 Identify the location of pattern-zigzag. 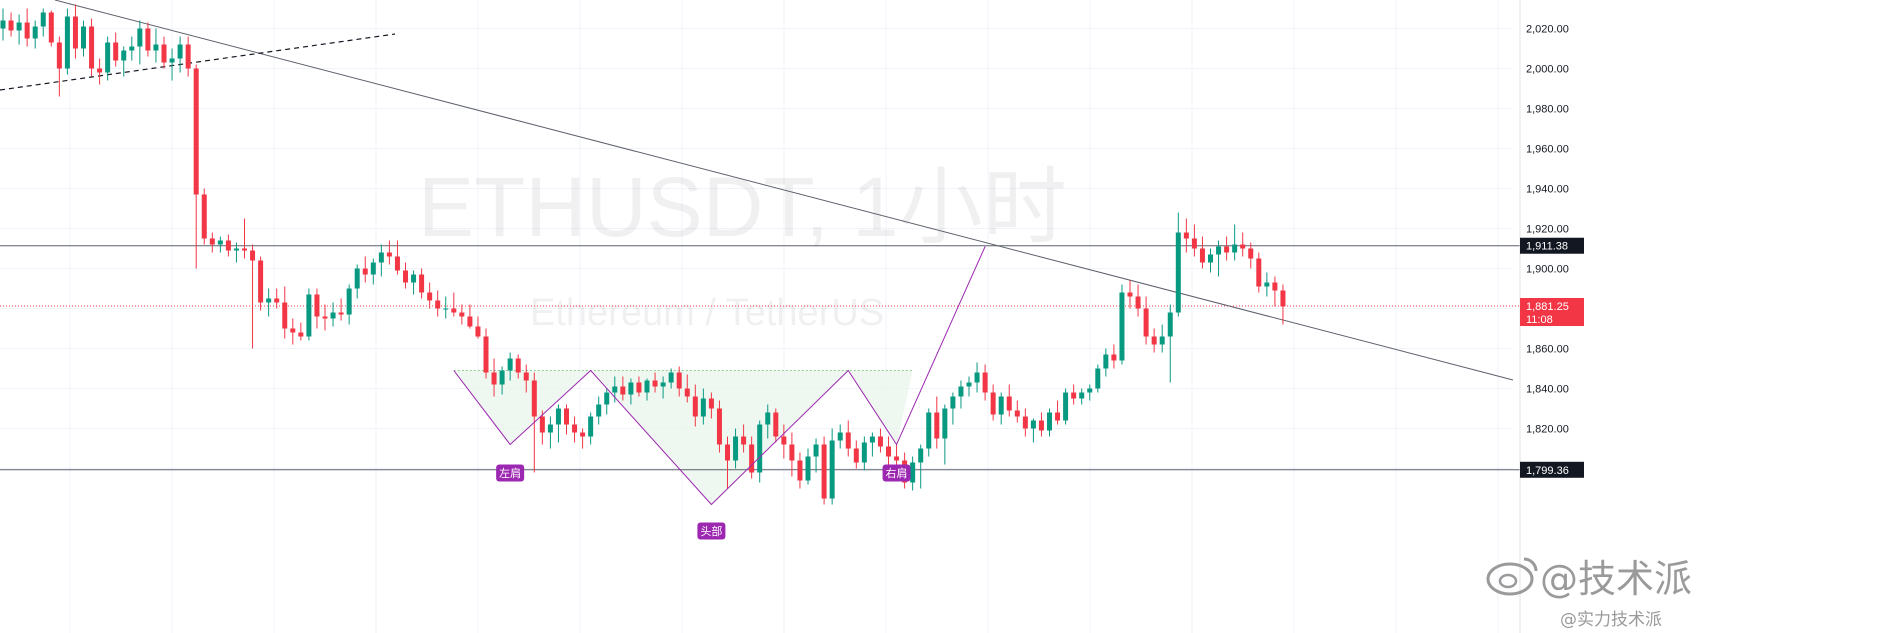
(719, 376).